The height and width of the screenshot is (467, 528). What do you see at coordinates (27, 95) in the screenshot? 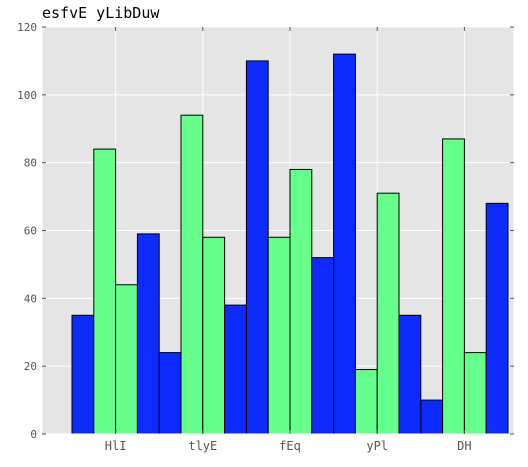
I see `y-tick-label: 100` at bounding box center [27, 95].